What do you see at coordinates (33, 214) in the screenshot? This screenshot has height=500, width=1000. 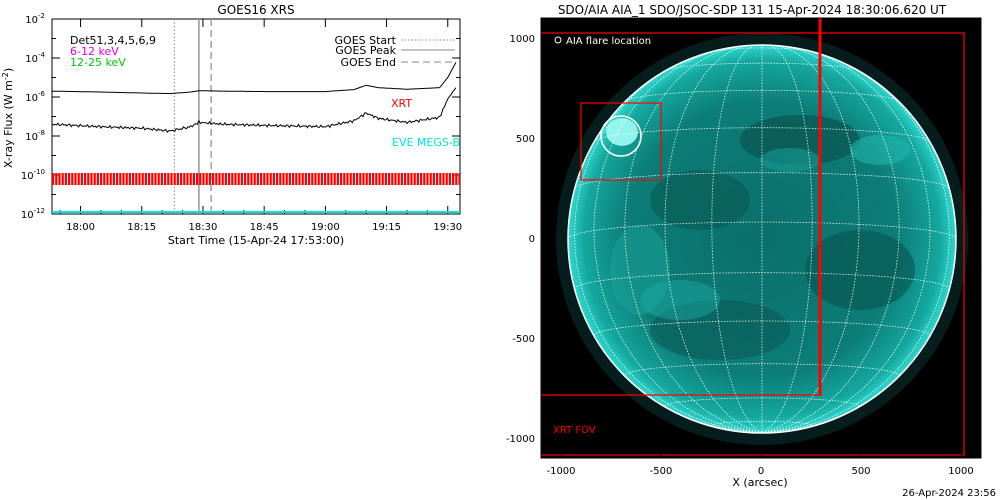 I see `y-tick-label: 10⁻¹²` at bounding box center [33, 214].